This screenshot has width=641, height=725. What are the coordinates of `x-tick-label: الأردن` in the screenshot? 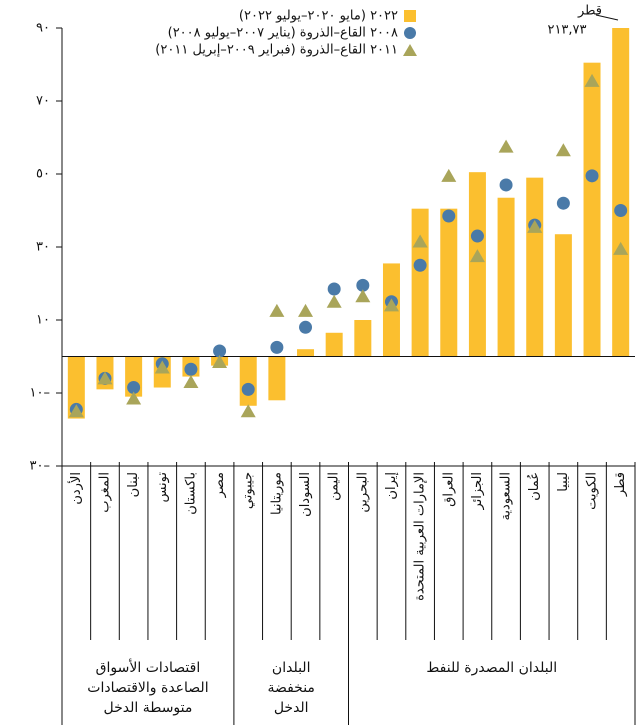 It's located at (75, 488).